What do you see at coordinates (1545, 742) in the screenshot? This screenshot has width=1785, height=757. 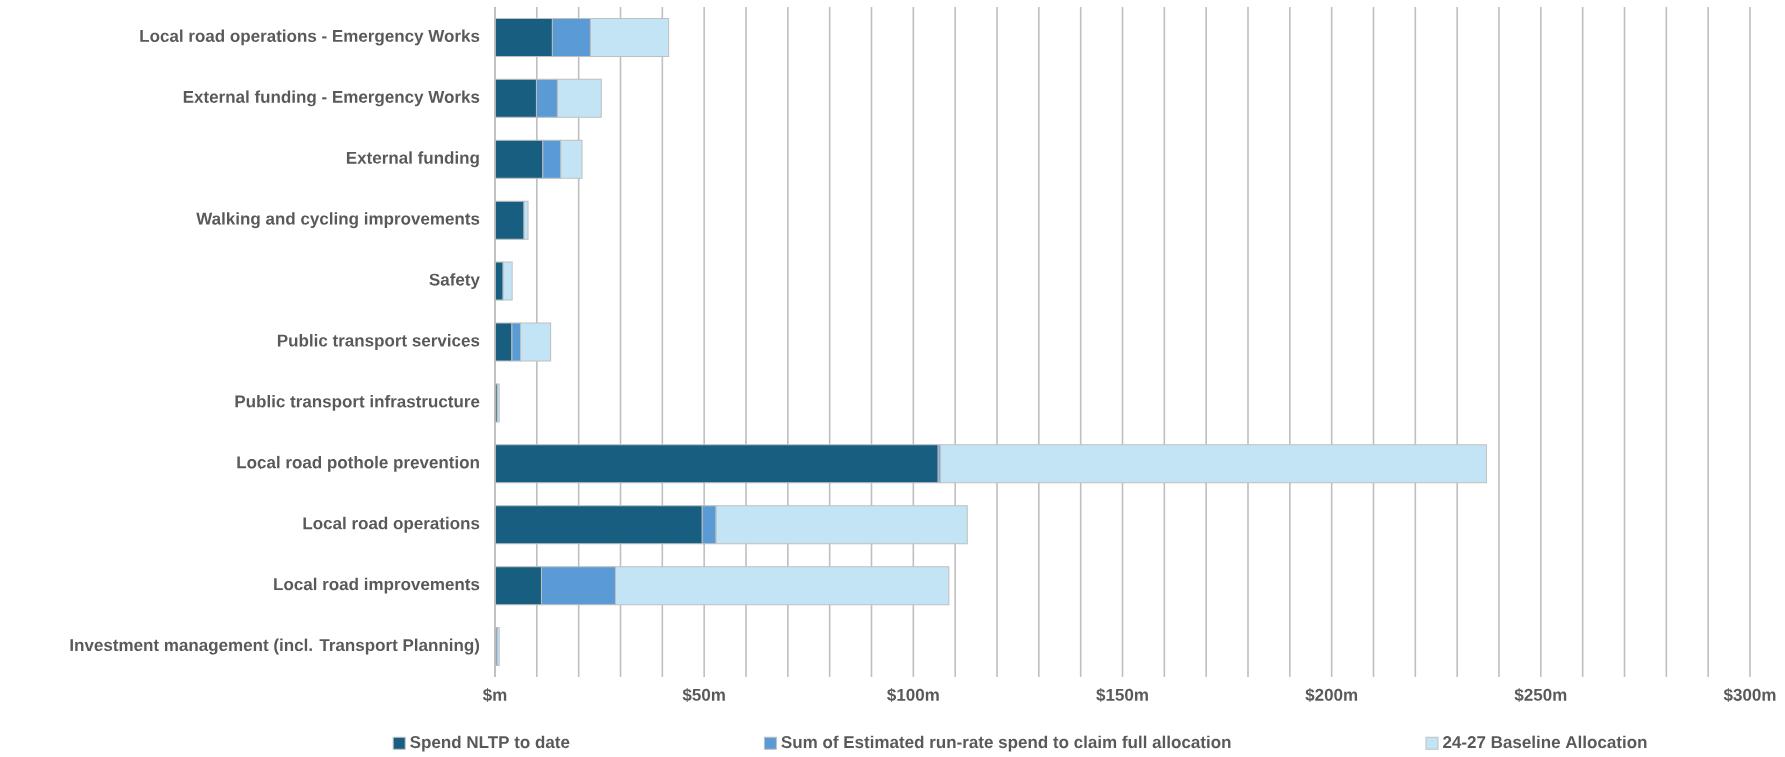 I see `legend-label: 24-27 Baseline Allocation` at bounding box center [1545, 742].